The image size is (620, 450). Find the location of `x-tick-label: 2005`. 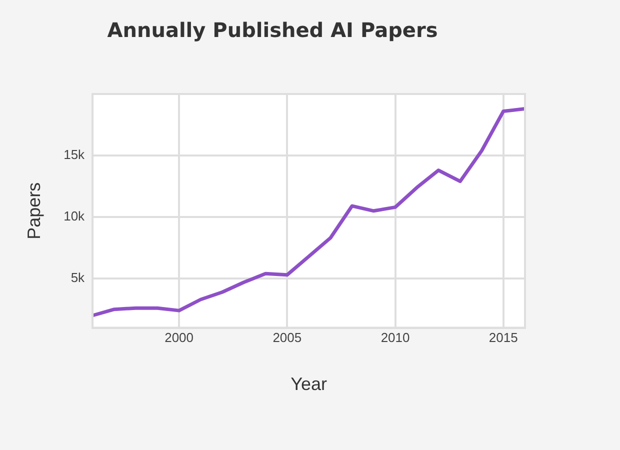

x-tick-label: 2005 is located at coordinates (287, 338).